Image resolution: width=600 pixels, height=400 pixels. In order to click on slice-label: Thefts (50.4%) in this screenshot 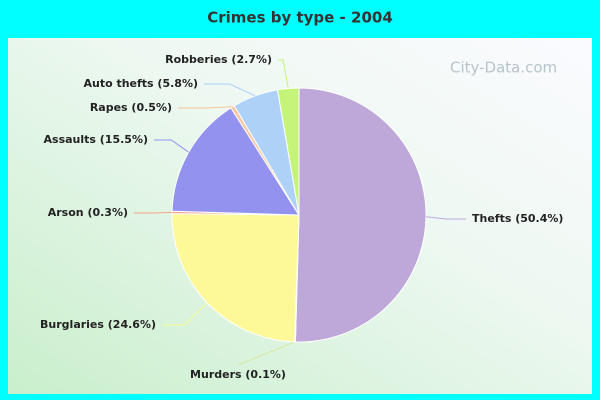, I will do `click(517, 218)`.